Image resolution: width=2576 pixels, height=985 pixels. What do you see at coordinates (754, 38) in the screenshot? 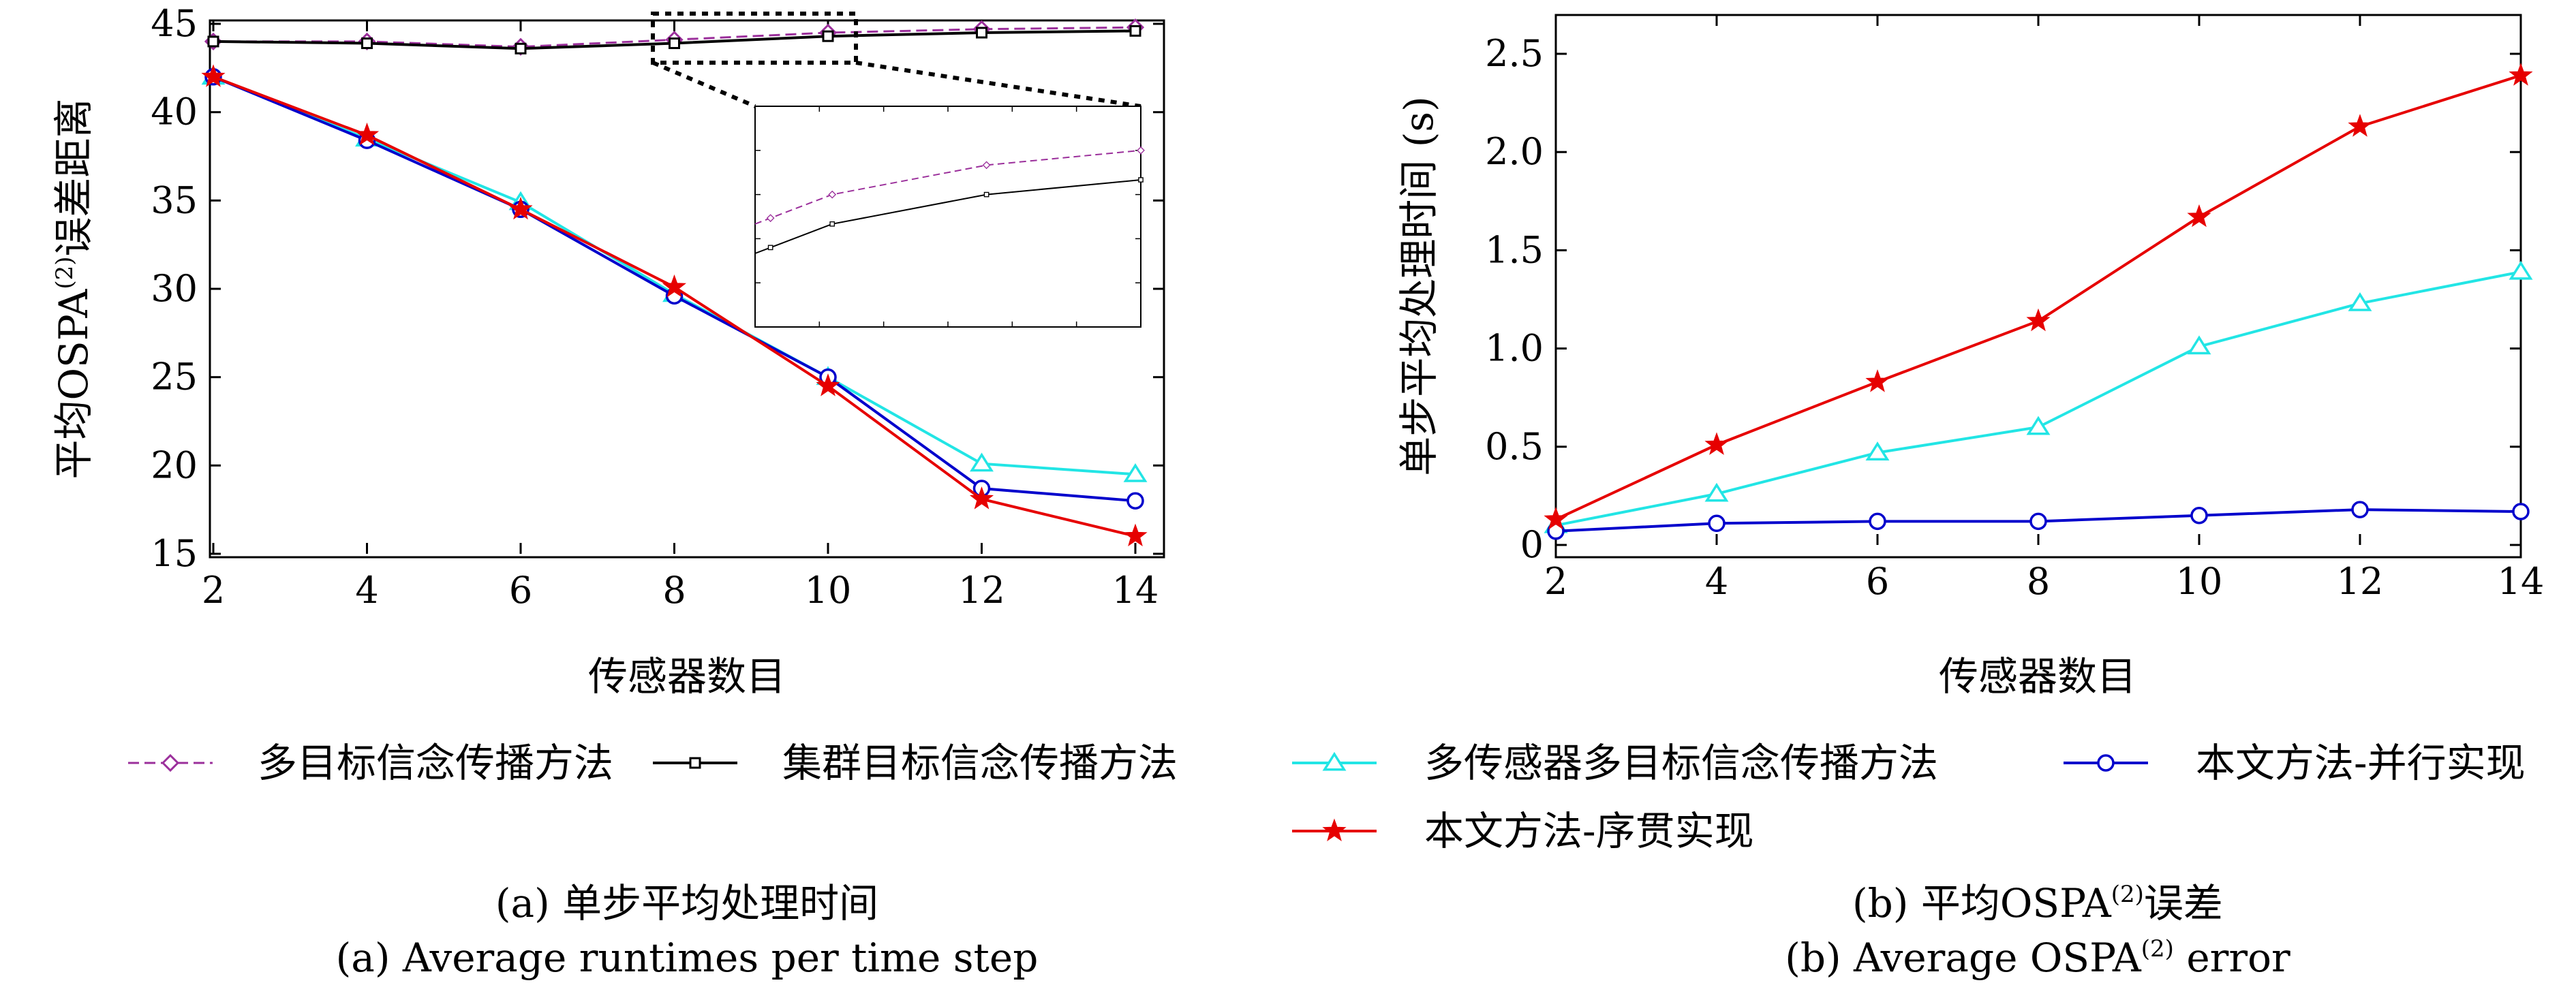
I see `zoom-region-box` at bounding box center [754, 38].